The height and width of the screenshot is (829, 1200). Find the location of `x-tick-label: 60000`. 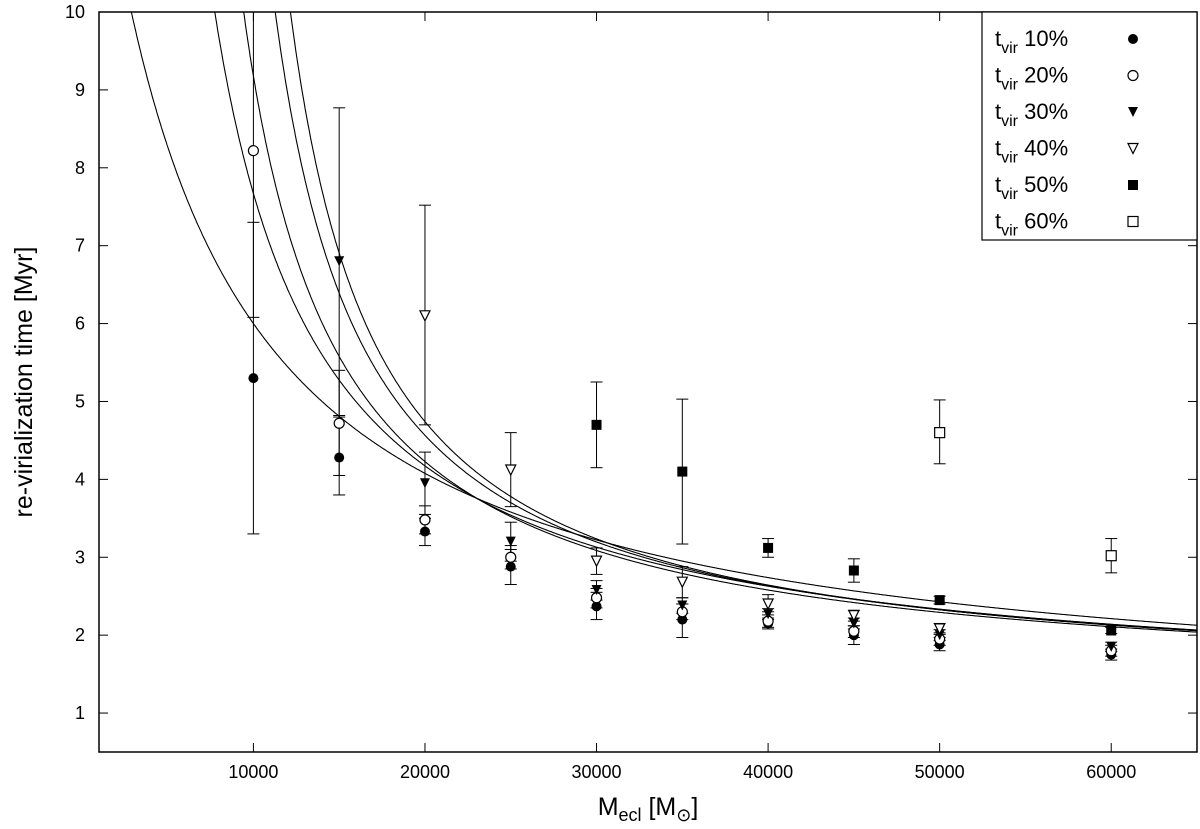

x-tick-label: 60000 is located at coordinates (1111, 772).